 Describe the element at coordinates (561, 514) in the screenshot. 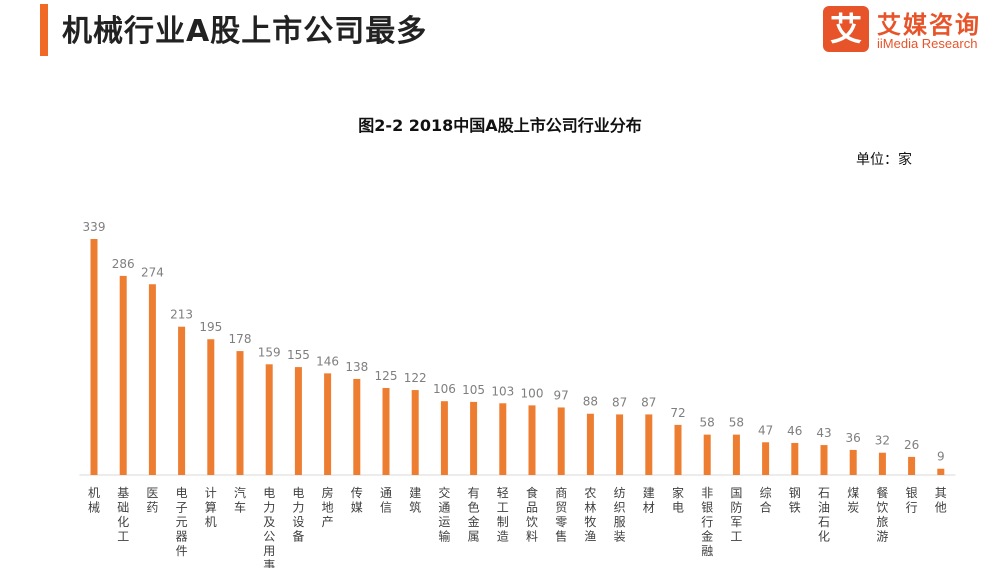

I see `category-label: 商贸零售` at that location.